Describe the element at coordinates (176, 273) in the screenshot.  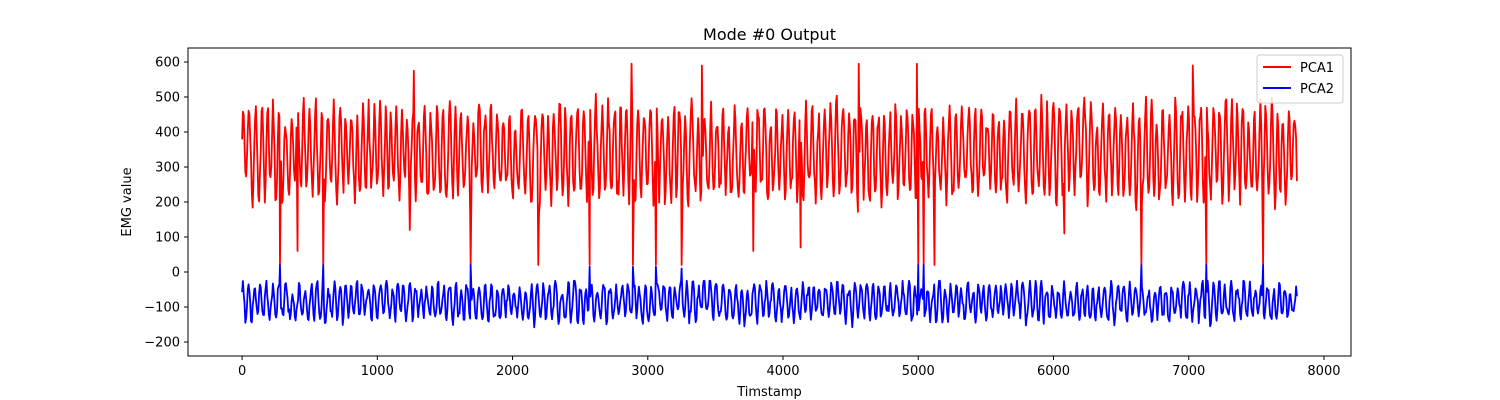
I see `y-tick-label: 0` at that location.